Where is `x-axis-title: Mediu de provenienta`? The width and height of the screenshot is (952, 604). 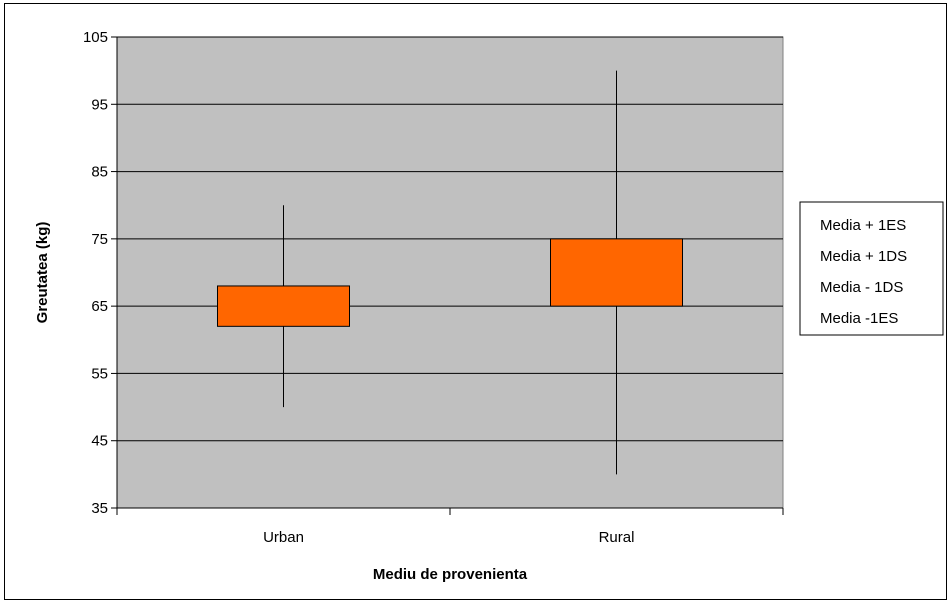
x-axis-title: Mediu de provenienta is located at coordinates (450, 574).